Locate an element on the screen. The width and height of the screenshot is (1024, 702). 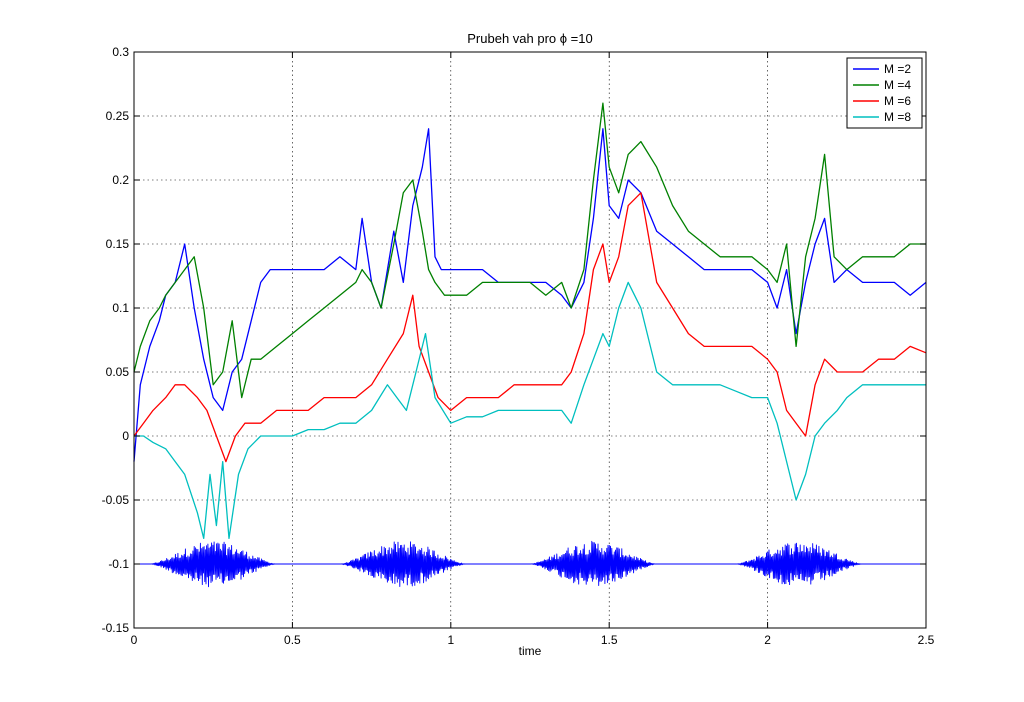
y-tick-label: 0.1 is located at coordinates (120, 308).